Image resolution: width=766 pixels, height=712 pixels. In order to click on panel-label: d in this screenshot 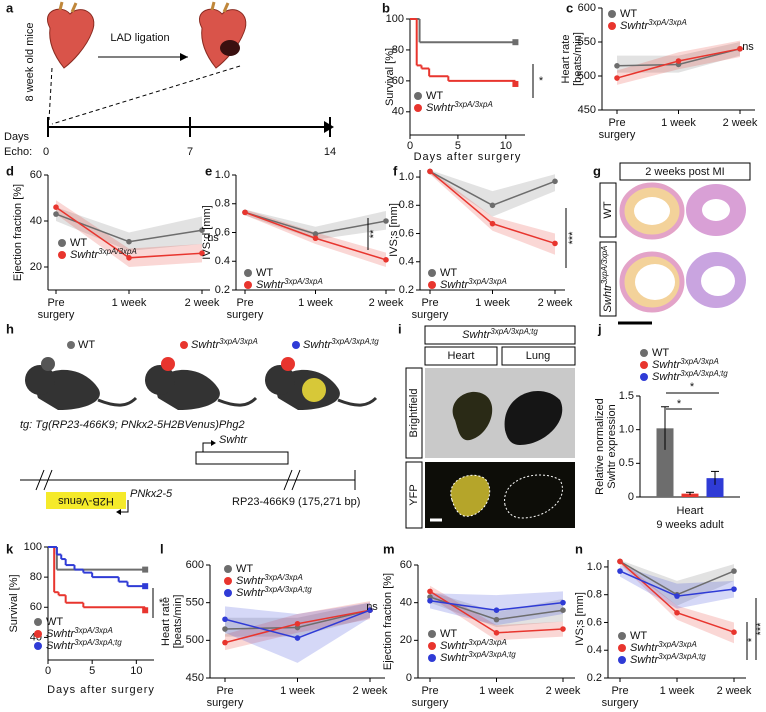, I will do `click(10, 170)`.